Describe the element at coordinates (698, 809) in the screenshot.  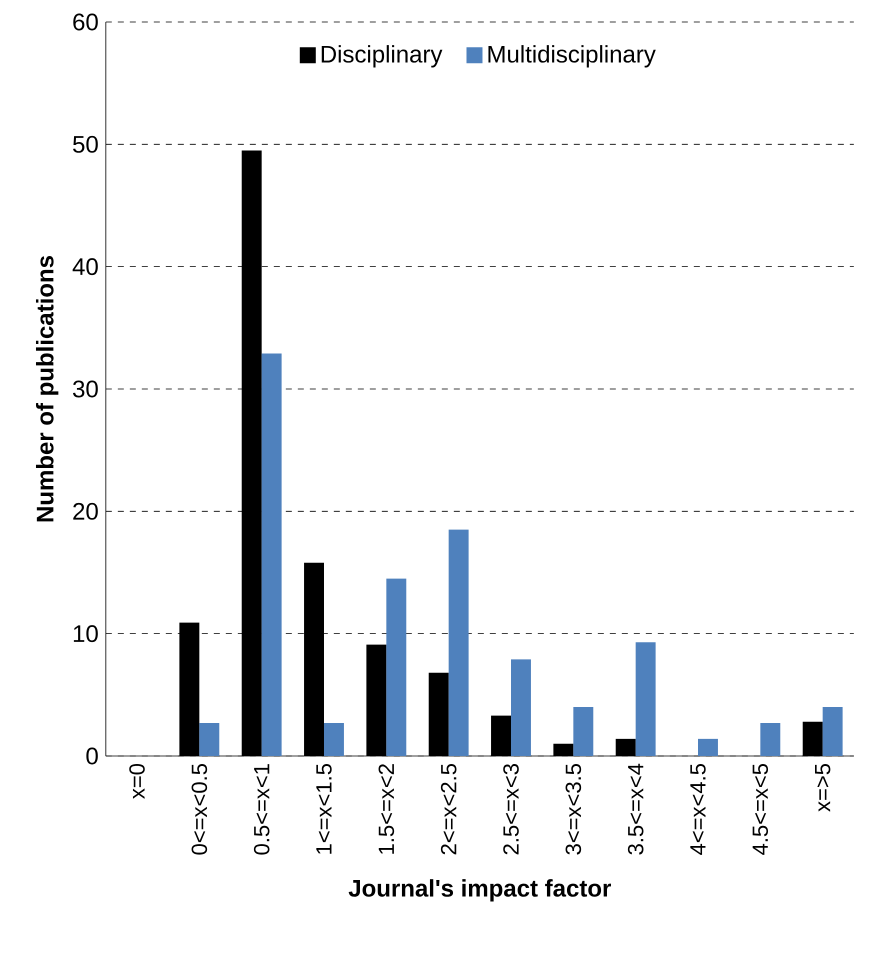
I see `x-tick-label: 4<=x<4.5` at that location.